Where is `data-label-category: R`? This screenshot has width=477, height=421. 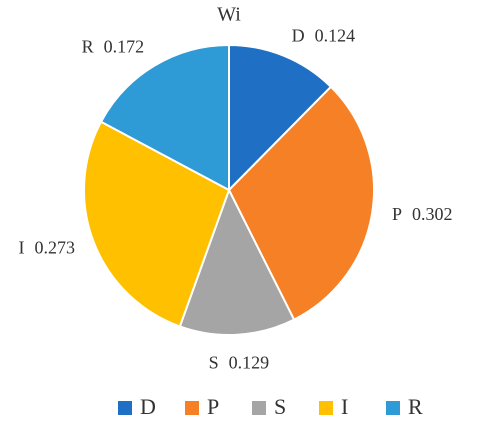 data-label-category: R is located at coordinates (88, 47).